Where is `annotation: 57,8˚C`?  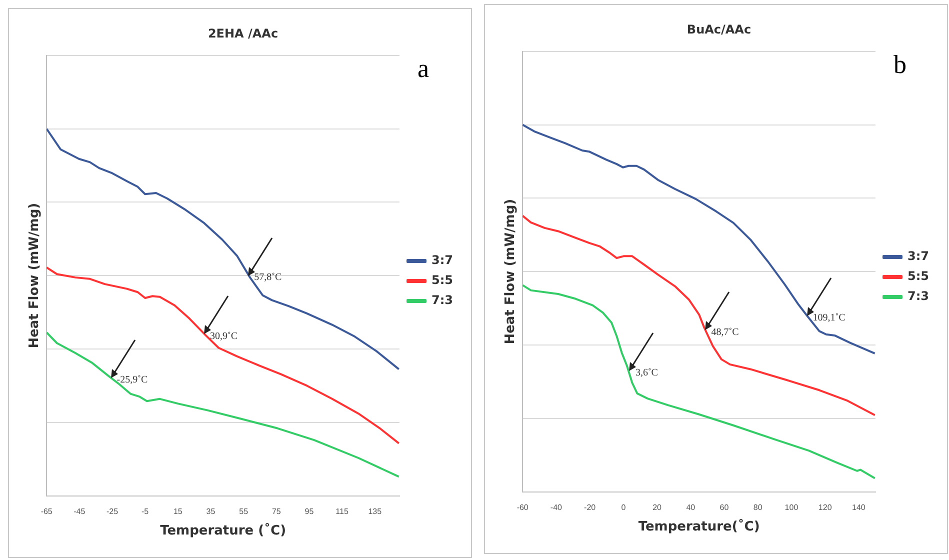
annotation: 57,8˚C is located at coordinates (268, 278).